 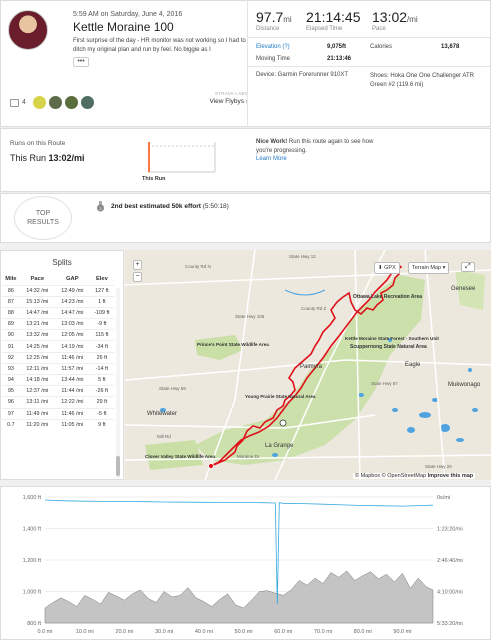 What do you see at coordinates (58, 301) in the screenshot?
I see `table-row: 87 15:13 /mi 14:23 /mi 1 ft` at bounding box center [58, 301].